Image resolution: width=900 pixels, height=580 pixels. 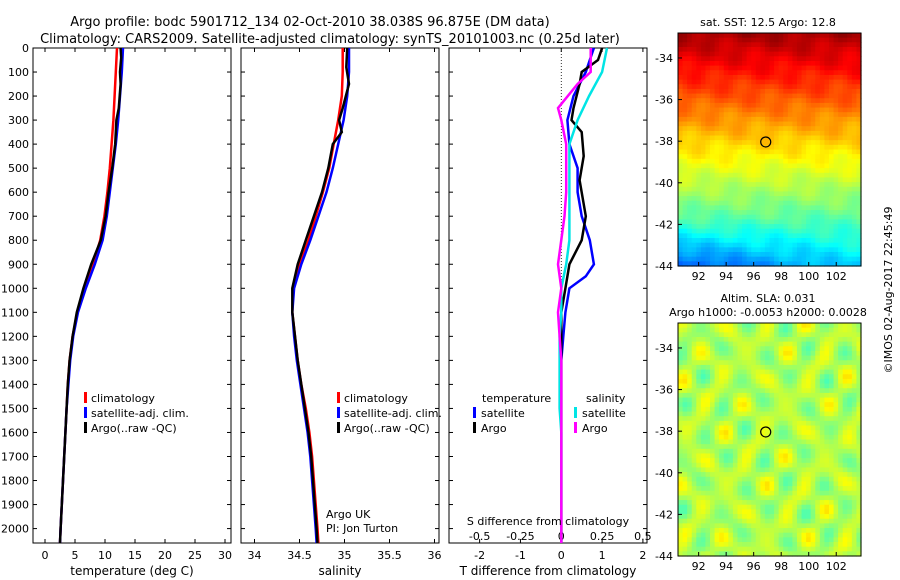 I want to click on x-tick-label: 20, so click(x=165, y=555).